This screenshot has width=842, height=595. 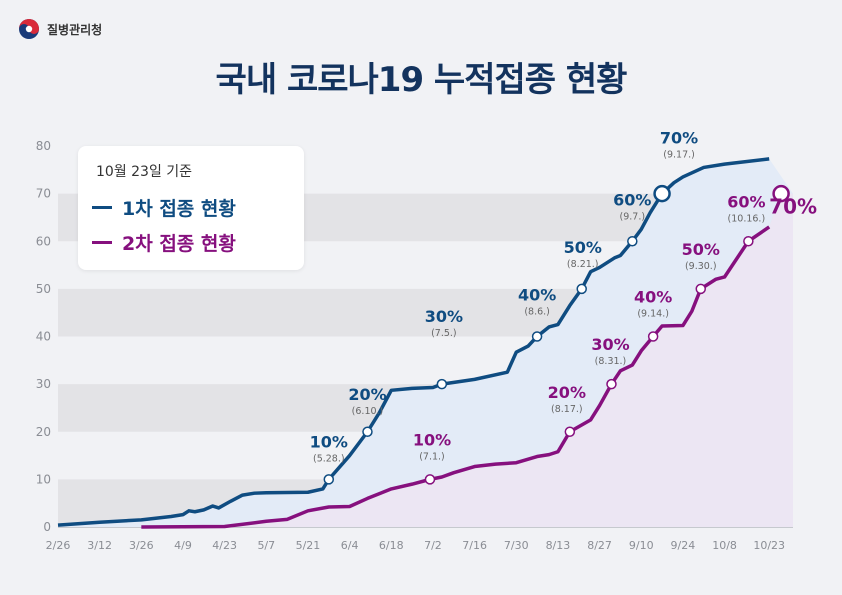 I want to click on first-pct-label-1: 10%, so click(x=329, y=441).